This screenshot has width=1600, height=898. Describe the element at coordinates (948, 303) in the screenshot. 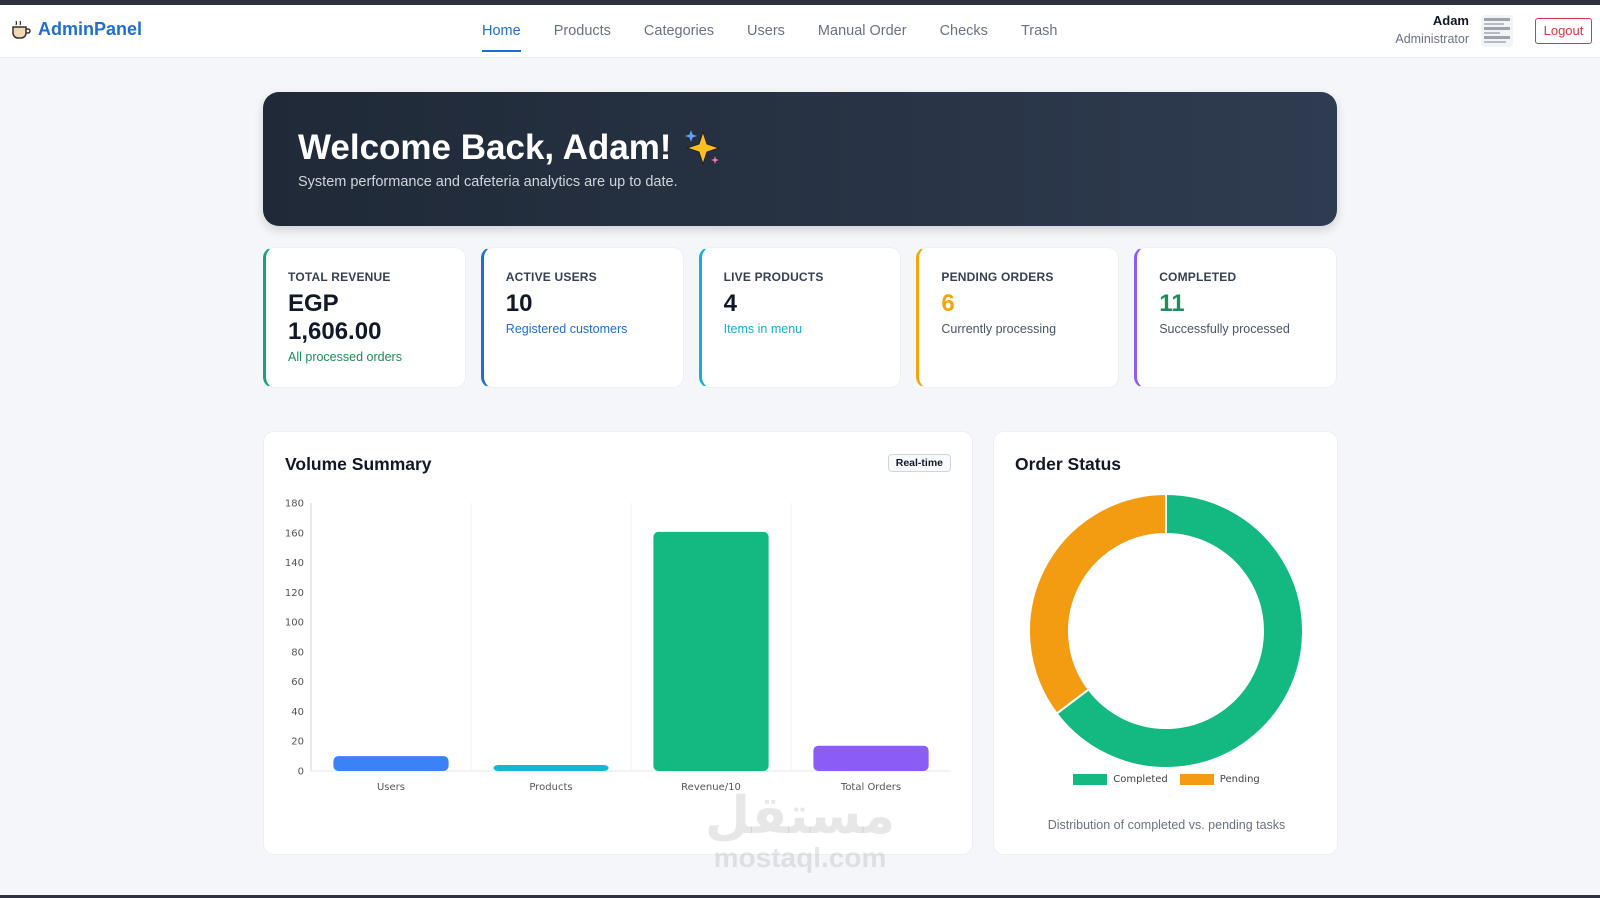

I see `stat-value: 6` at that location.